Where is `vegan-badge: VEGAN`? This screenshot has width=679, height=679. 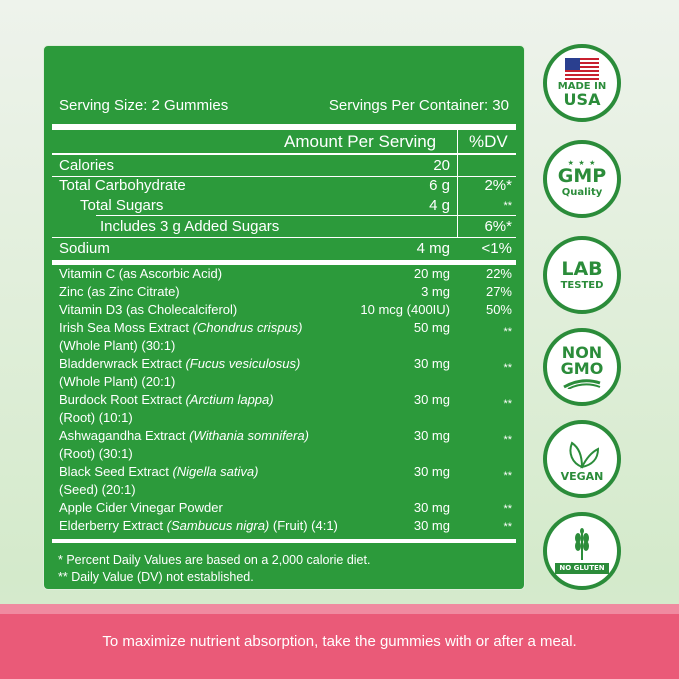 vegan-badge: VEGAN is located at coordinates (582, 459).